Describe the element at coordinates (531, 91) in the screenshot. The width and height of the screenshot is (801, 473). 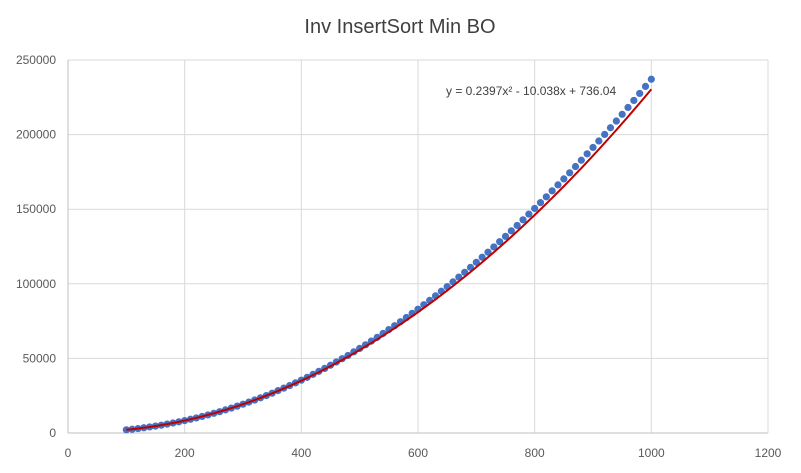
I see `trendline-equation: y = 0.2397x² - 10.038x + 736.04` at that location.